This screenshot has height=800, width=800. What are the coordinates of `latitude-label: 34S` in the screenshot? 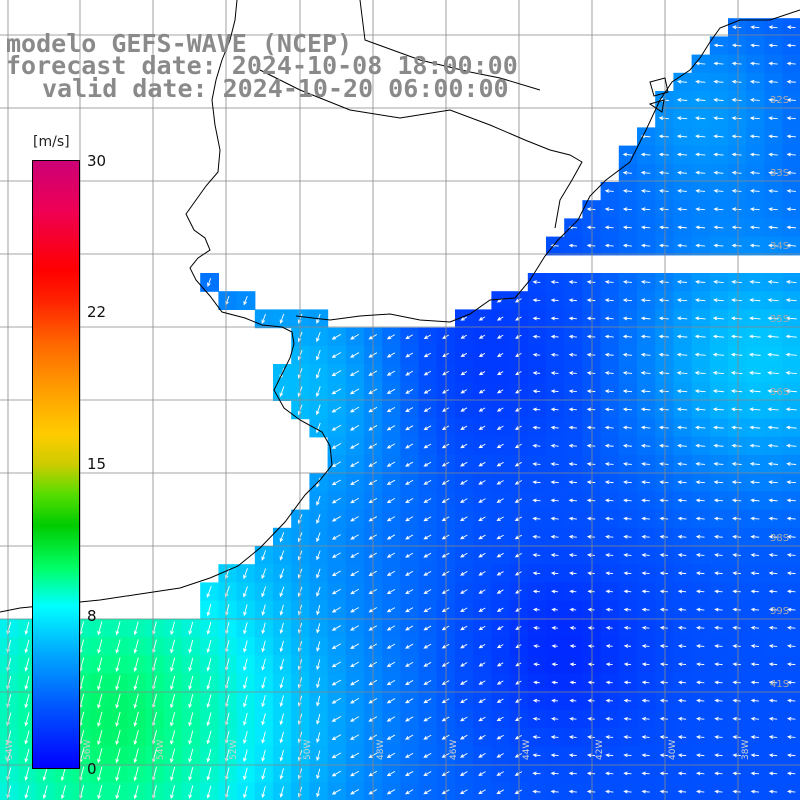 It's located at (779, 246).